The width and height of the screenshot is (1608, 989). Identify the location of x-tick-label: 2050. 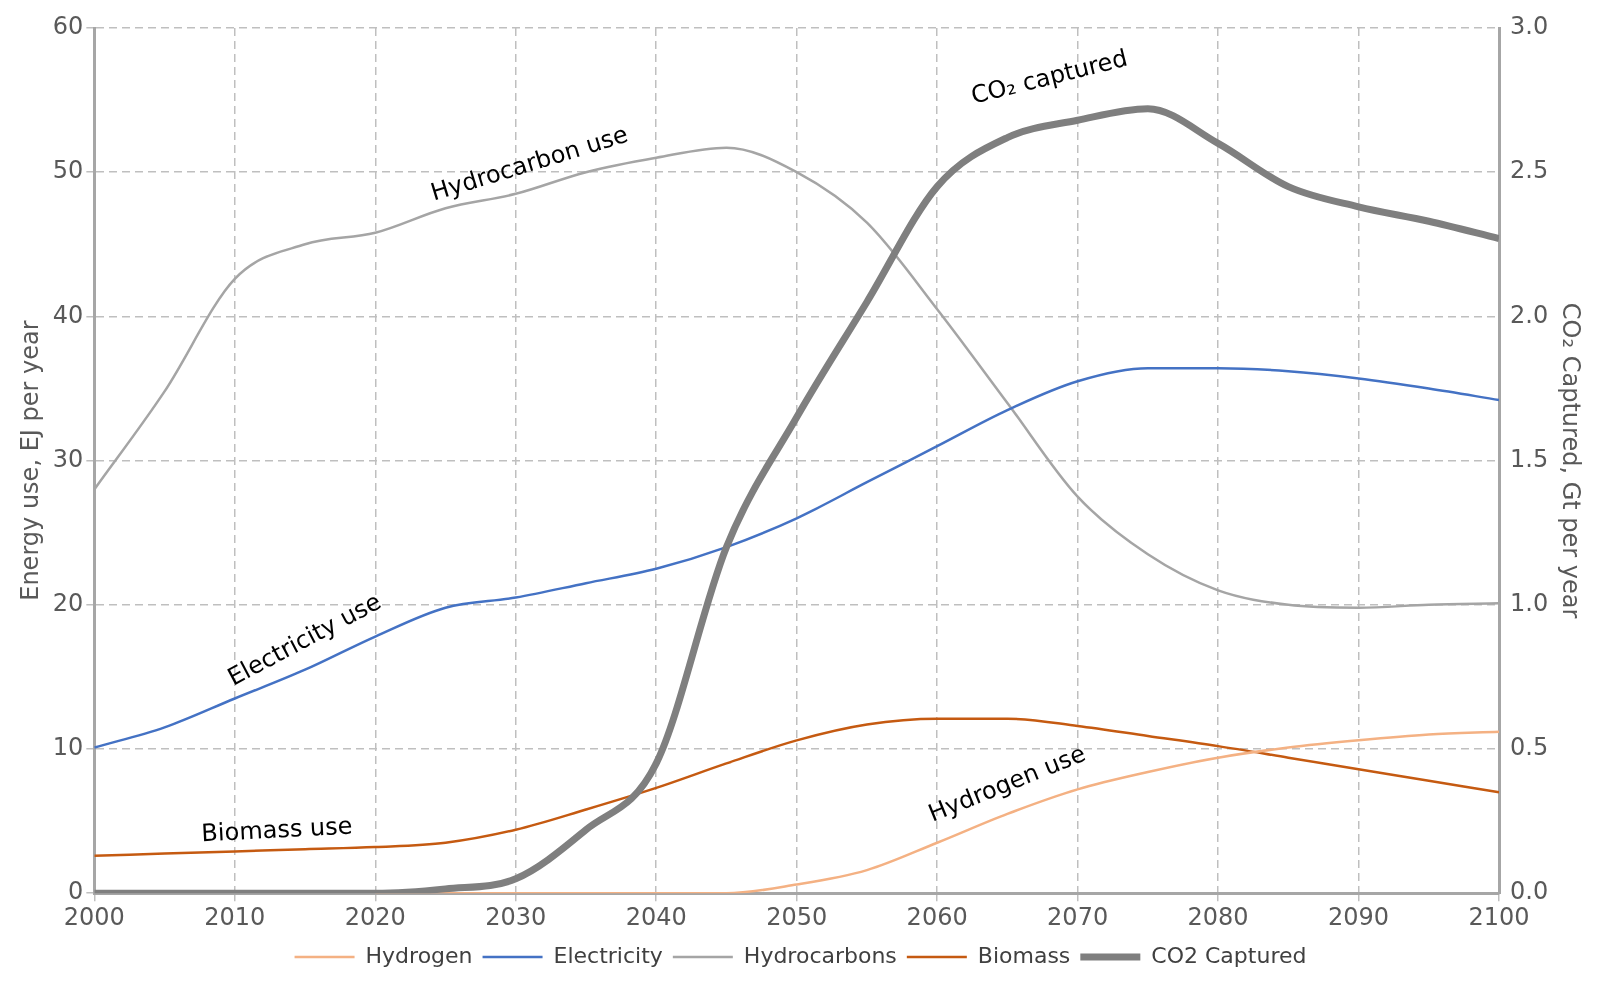
(797, 916).